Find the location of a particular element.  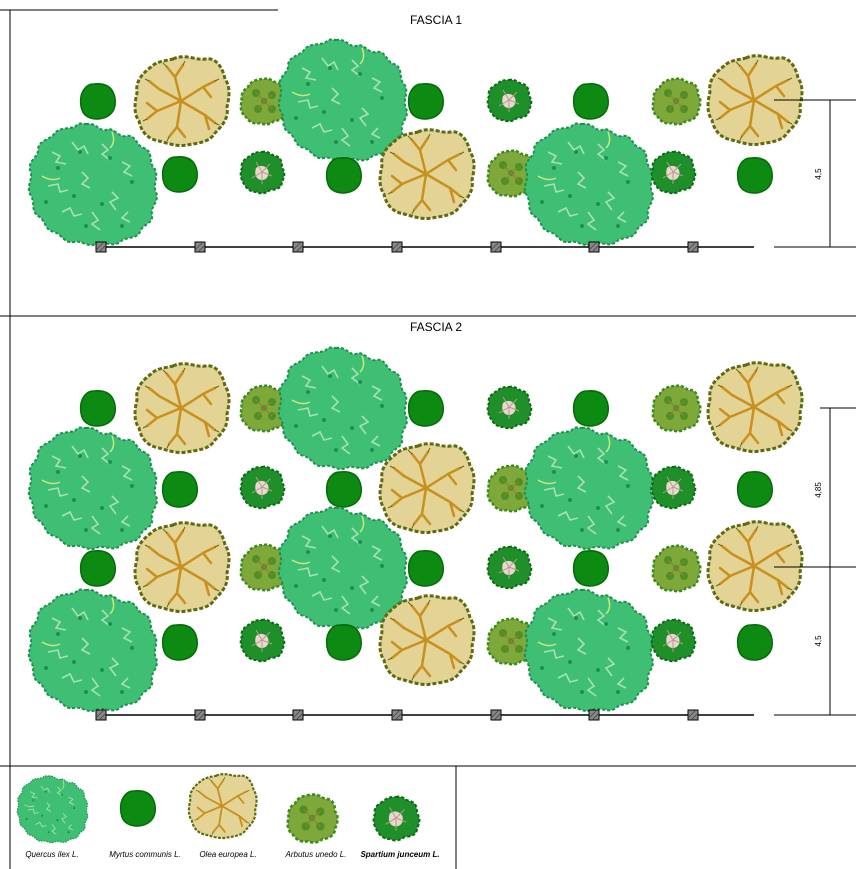

dimension-label: 4,85 is located at coordinates (818, 490).